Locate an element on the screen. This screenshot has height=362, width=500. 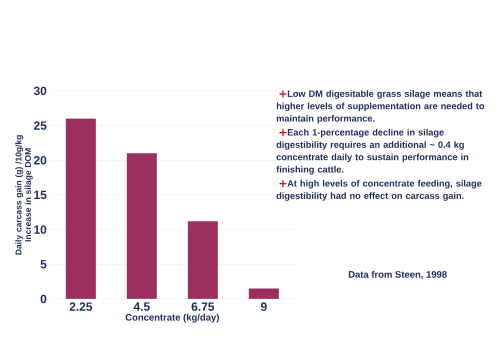
x-tick-label: 9 is located at coordinates (263, 306).